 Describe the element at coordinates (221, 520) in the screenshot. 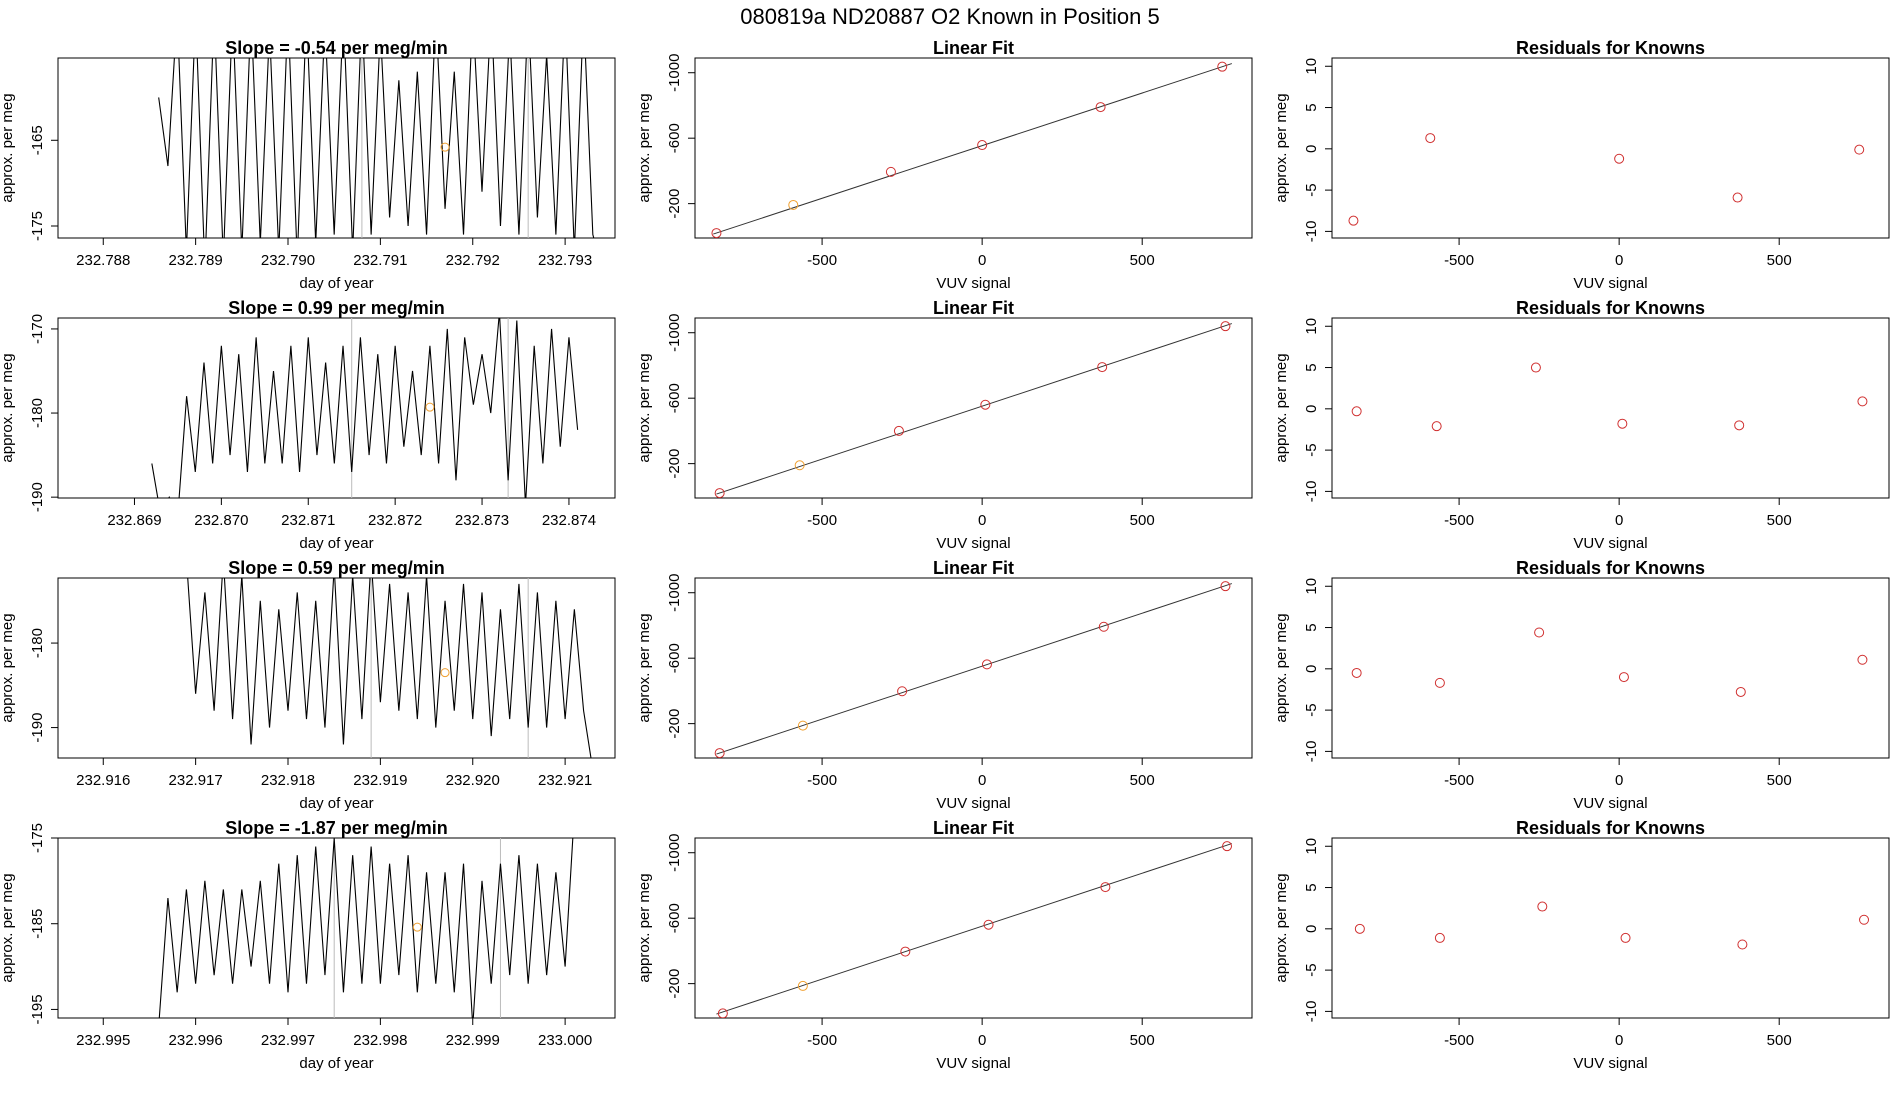

I see `x-tick-label: 232.870` at that location.